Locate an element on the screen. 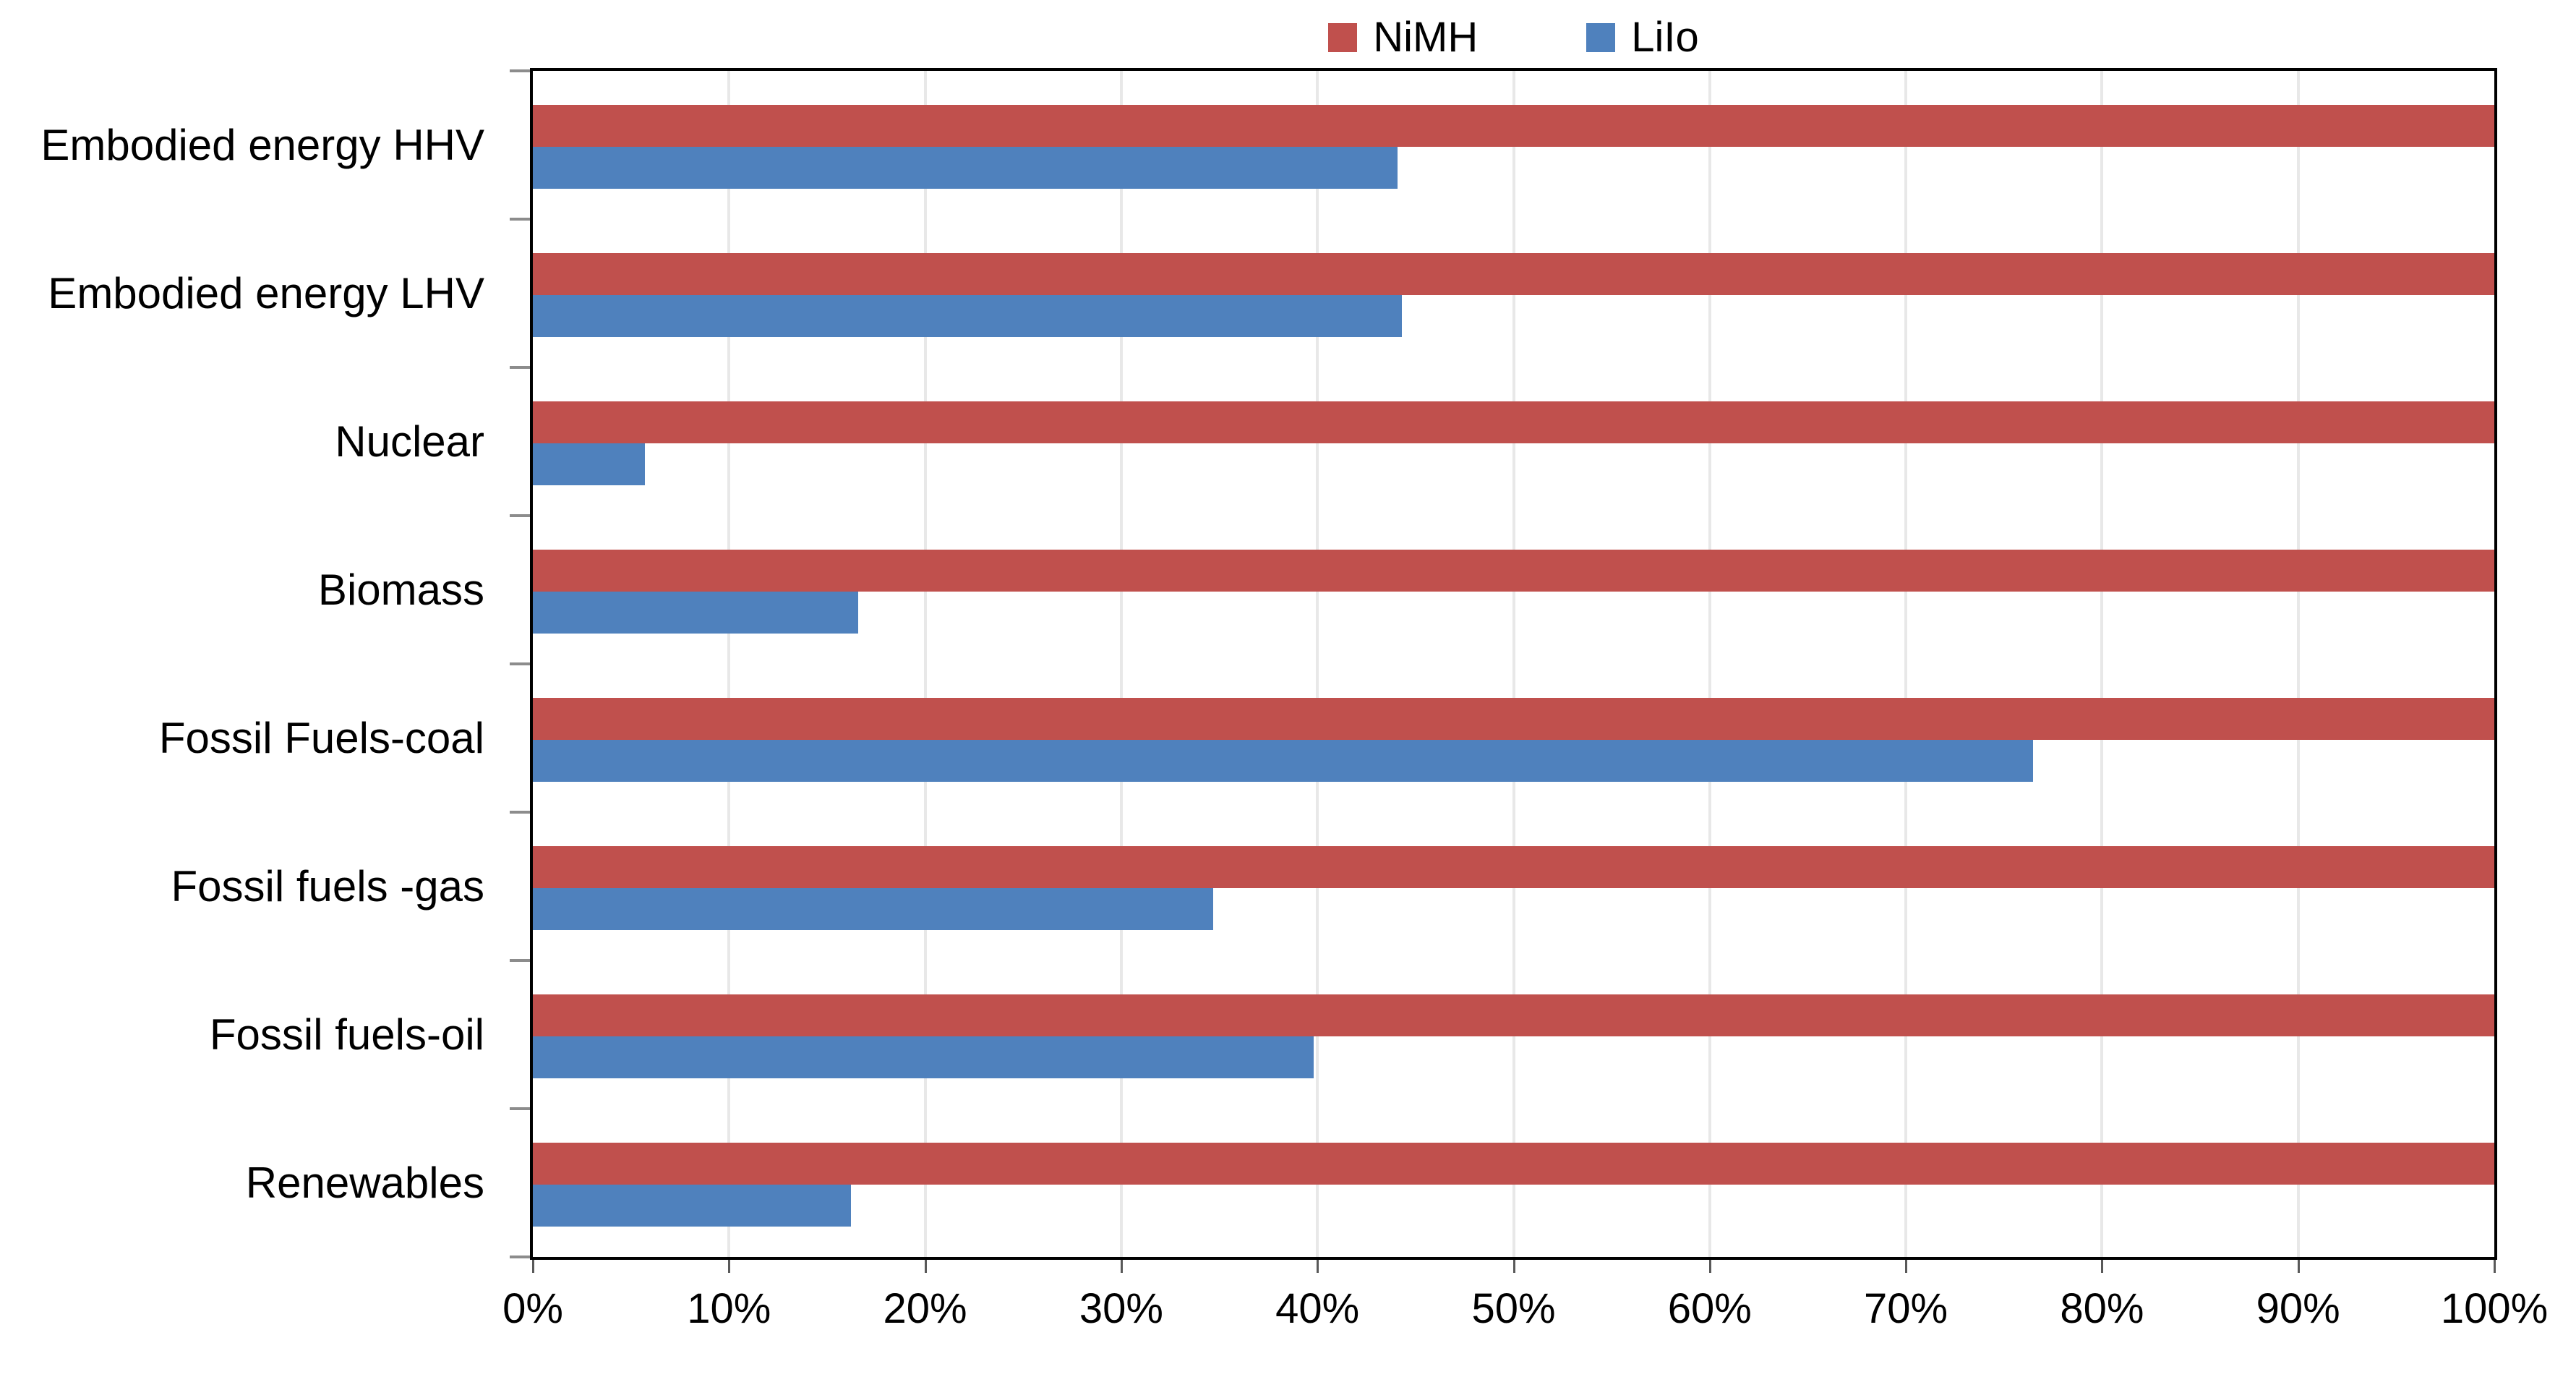 Image resolution: width=2576 pixels, height=1377 pixels. chart-legend: NiMH LiIo is located at coordinates (1514, 38).